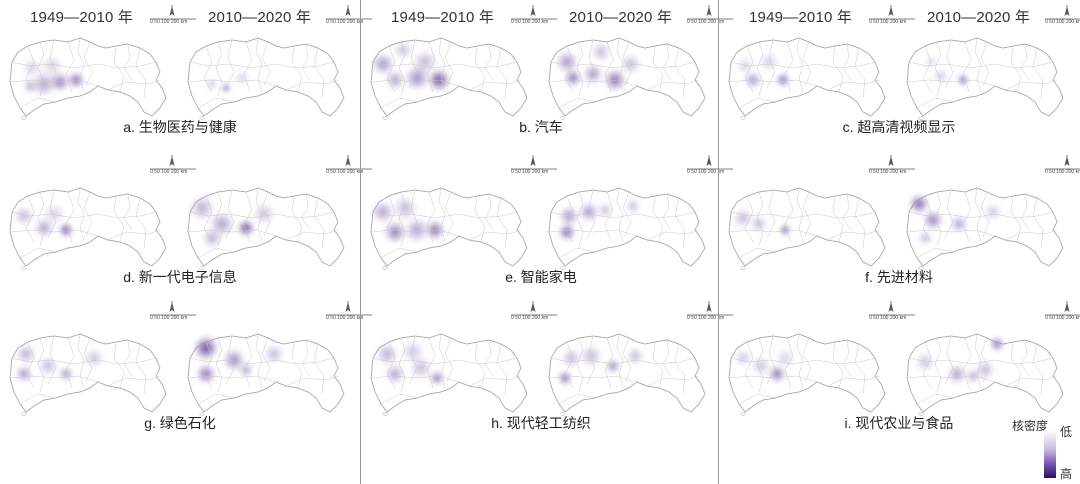 Image resolution: width=1080 pixels, height=484 pixels. Describe the element at coordinates (899, 127) in the screenshot. I see `panel-caption: c. 超高清视频显示` at that location.